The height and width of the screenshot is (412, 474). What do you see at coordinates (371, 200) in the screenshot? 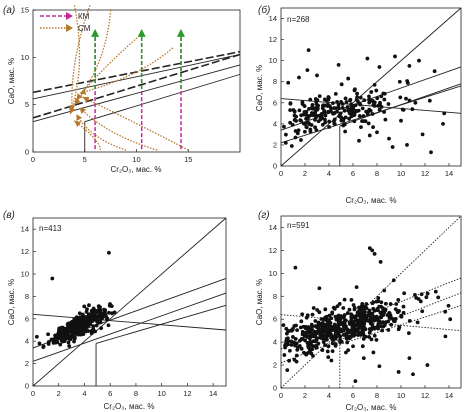
I see `x-axis-label-b: Cr₂O₃, мас. %` at bounding box center [371, 200].